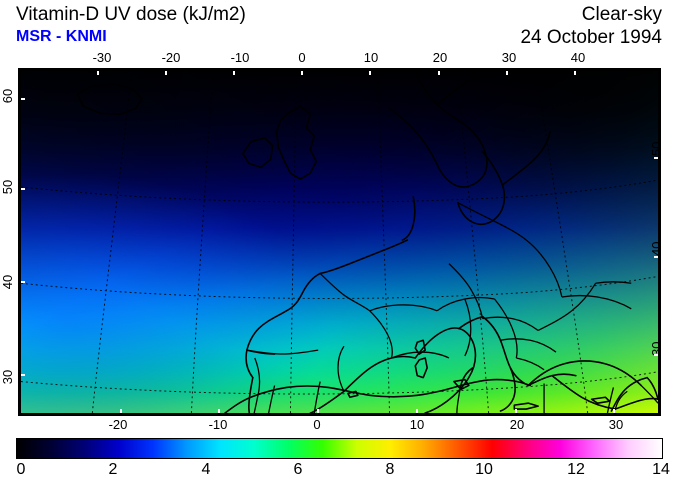 The height and width of the screenshot is (480, 678). What do you see at coordinates (8, 282) in the screenshot?
I see `axis-label-left: 40` at bounding box center [8, 282].